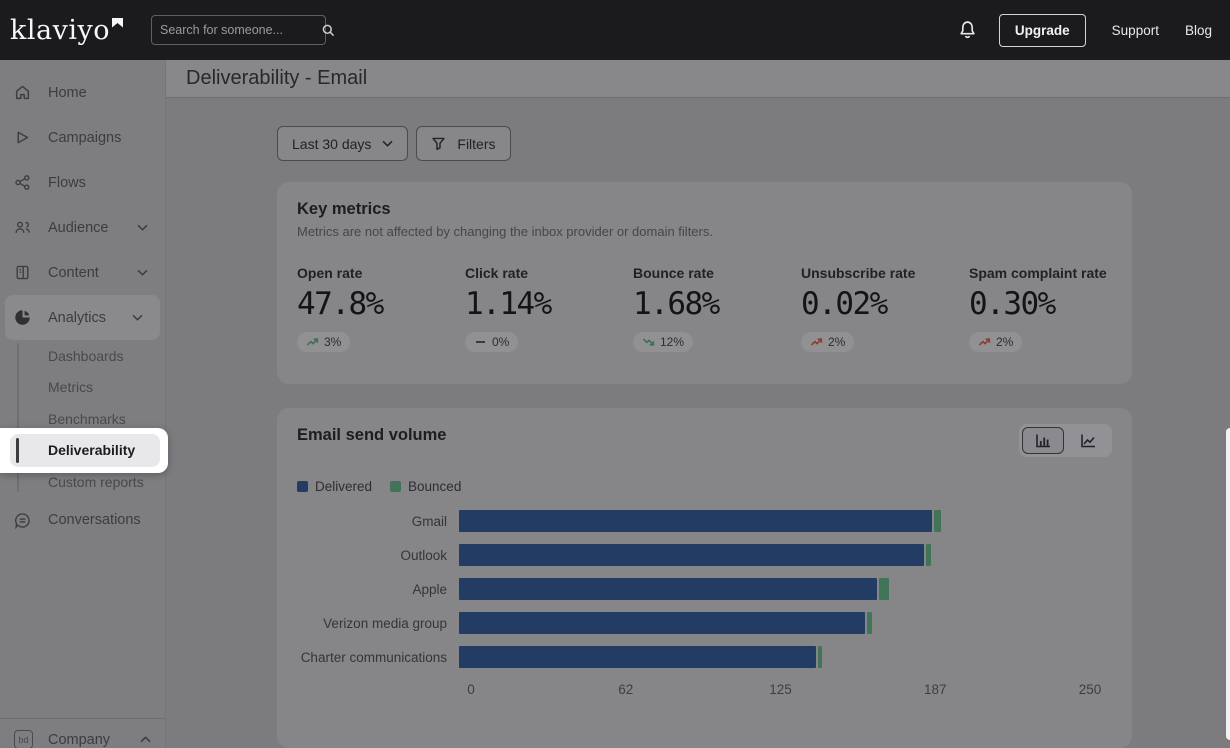  I want to click on sidebar-item-campaigns: Campaigns, so click(82, 137).